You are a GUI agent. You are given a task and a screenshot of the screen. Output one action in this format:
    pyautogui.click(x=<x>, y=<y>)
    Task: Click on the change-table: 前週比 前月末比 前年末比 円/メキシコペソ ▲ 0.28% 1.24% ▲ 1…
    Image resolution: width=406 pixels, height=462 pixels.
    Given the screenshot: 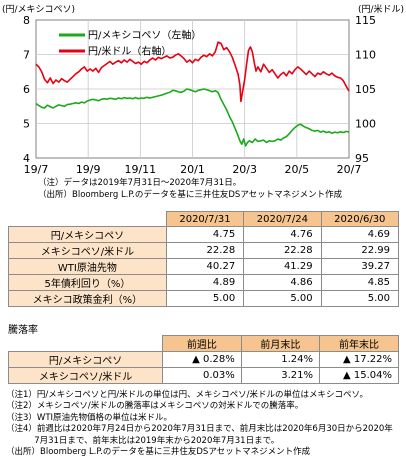 What is the action you would take?
    pyautogui.click(x=203, y=359)
    